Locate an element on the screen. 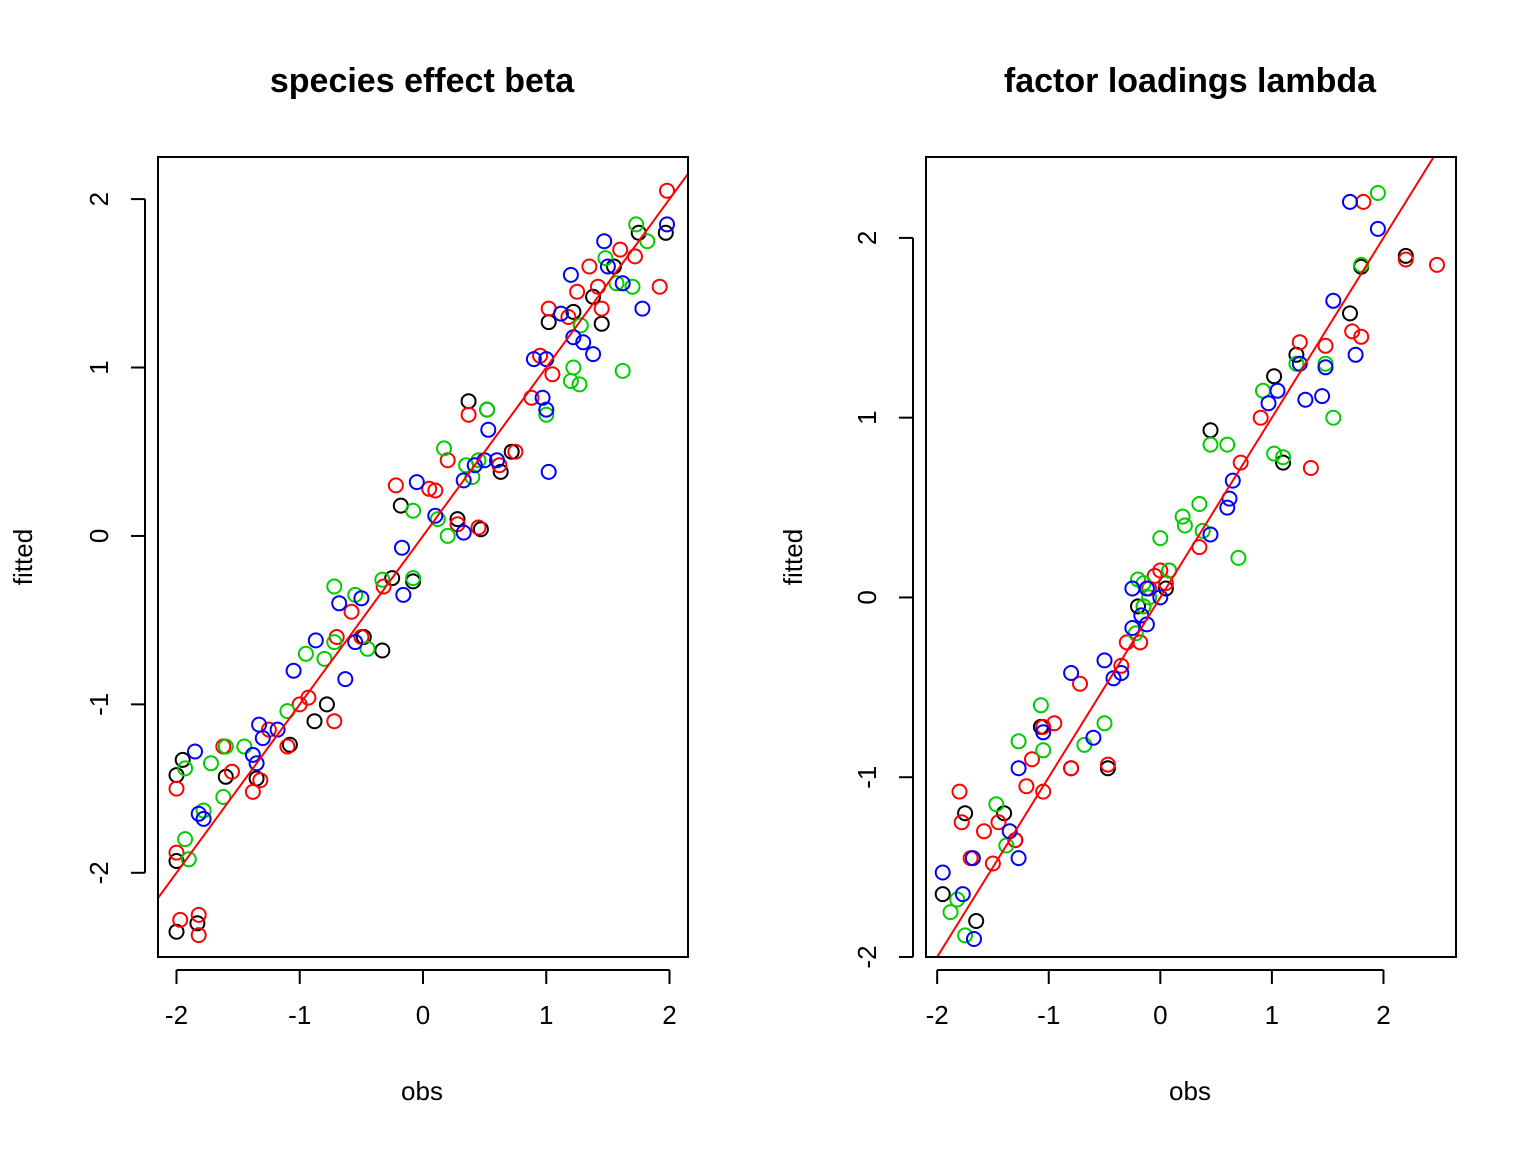 The width and height of the screenshot is (1536, 1152). y-tick-label: 1 is located at coordinates (867, 417).